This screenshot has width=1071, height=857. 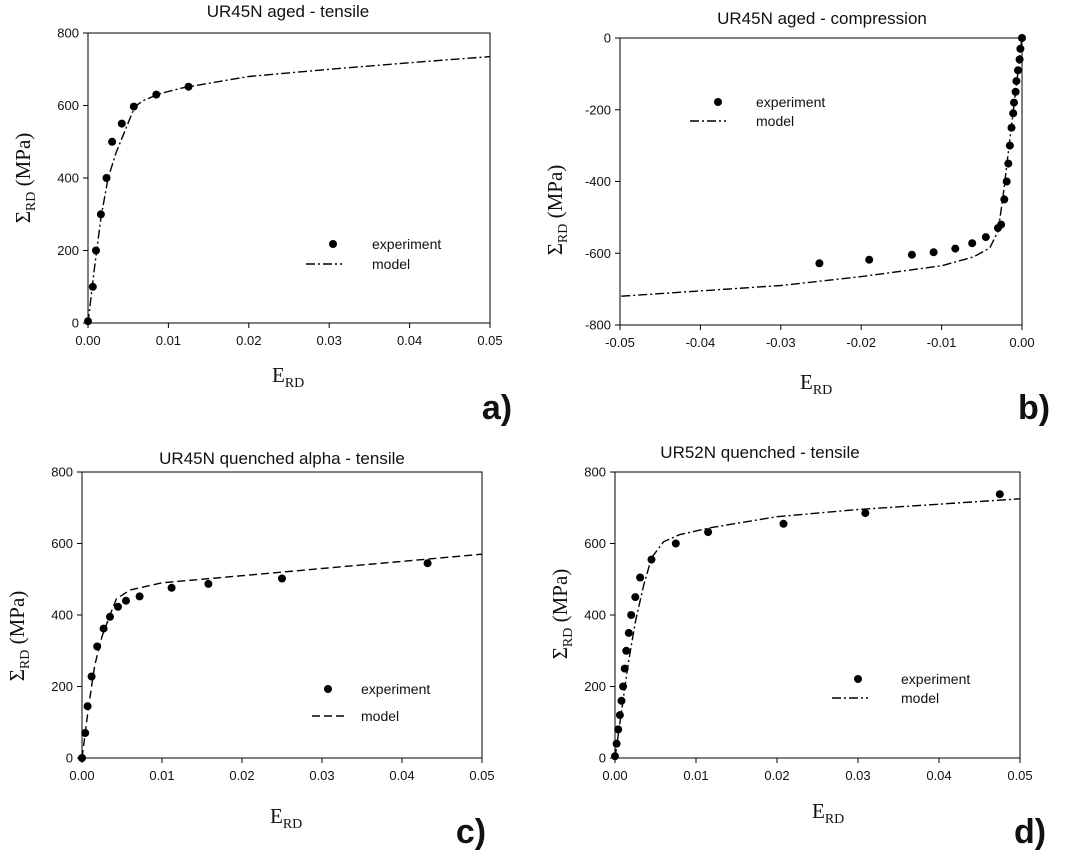 What do you see at coordinates (282, 458) in the screenshot?
I see `chart-title: UR45N quenched alpha - tensile` at bounding box center [282, 458].